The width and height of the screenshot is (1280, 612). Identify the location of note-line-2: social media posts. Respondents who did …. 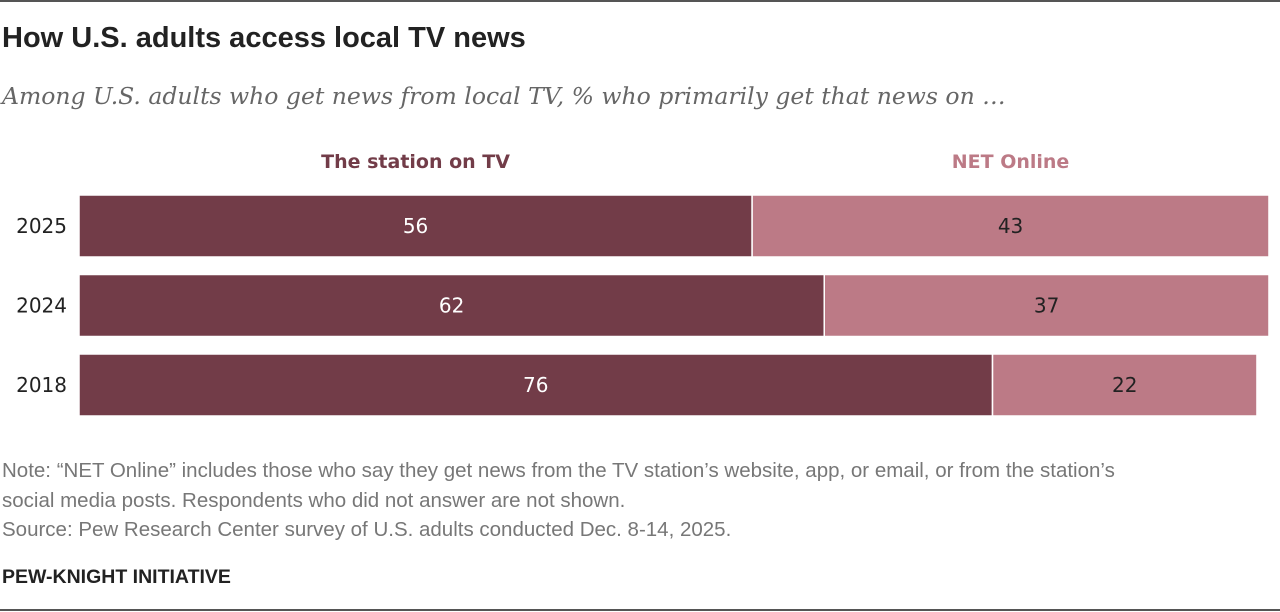
(314, 500).